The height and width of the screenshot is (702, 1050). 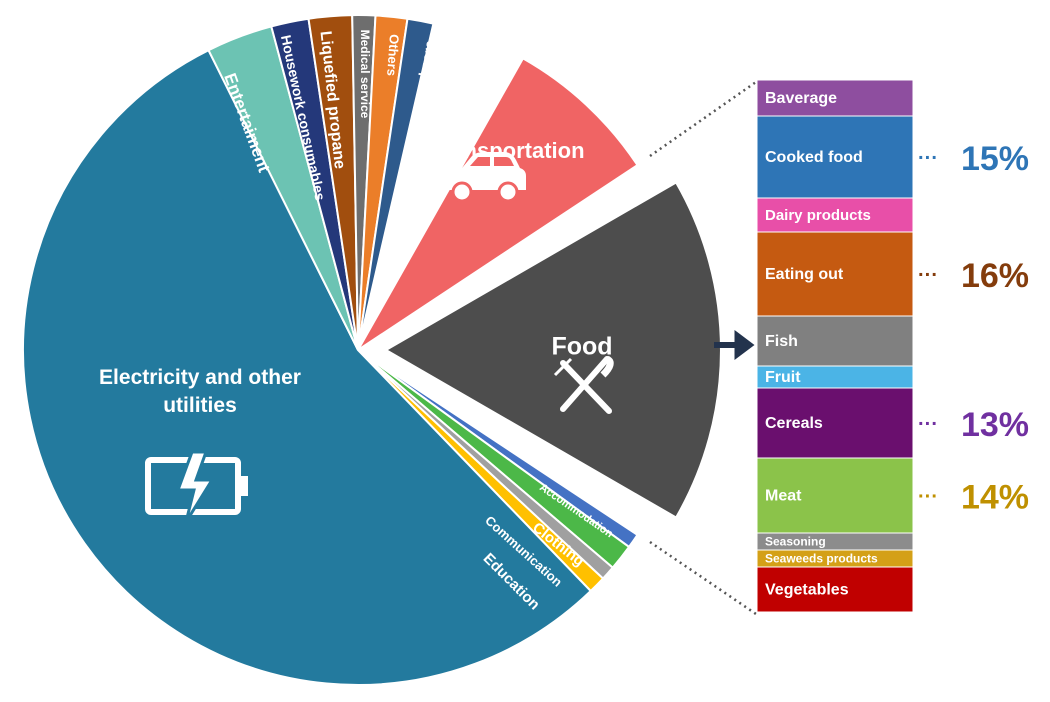 What do you see at coordinates (928, 275) in the screenshot?
I see `value-leader-eating-out: ···` at bounding box center [928, 275].